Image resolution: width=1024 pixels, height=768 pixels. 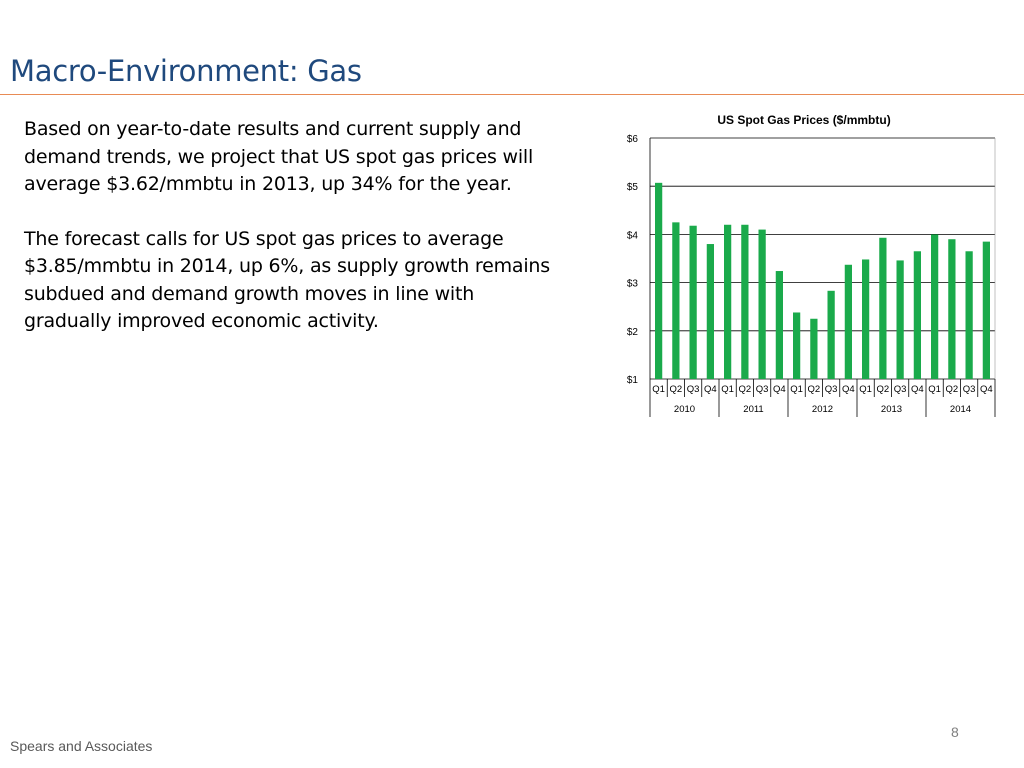 I want to click on y-tick-label: $2, so click(x=633, y=332).